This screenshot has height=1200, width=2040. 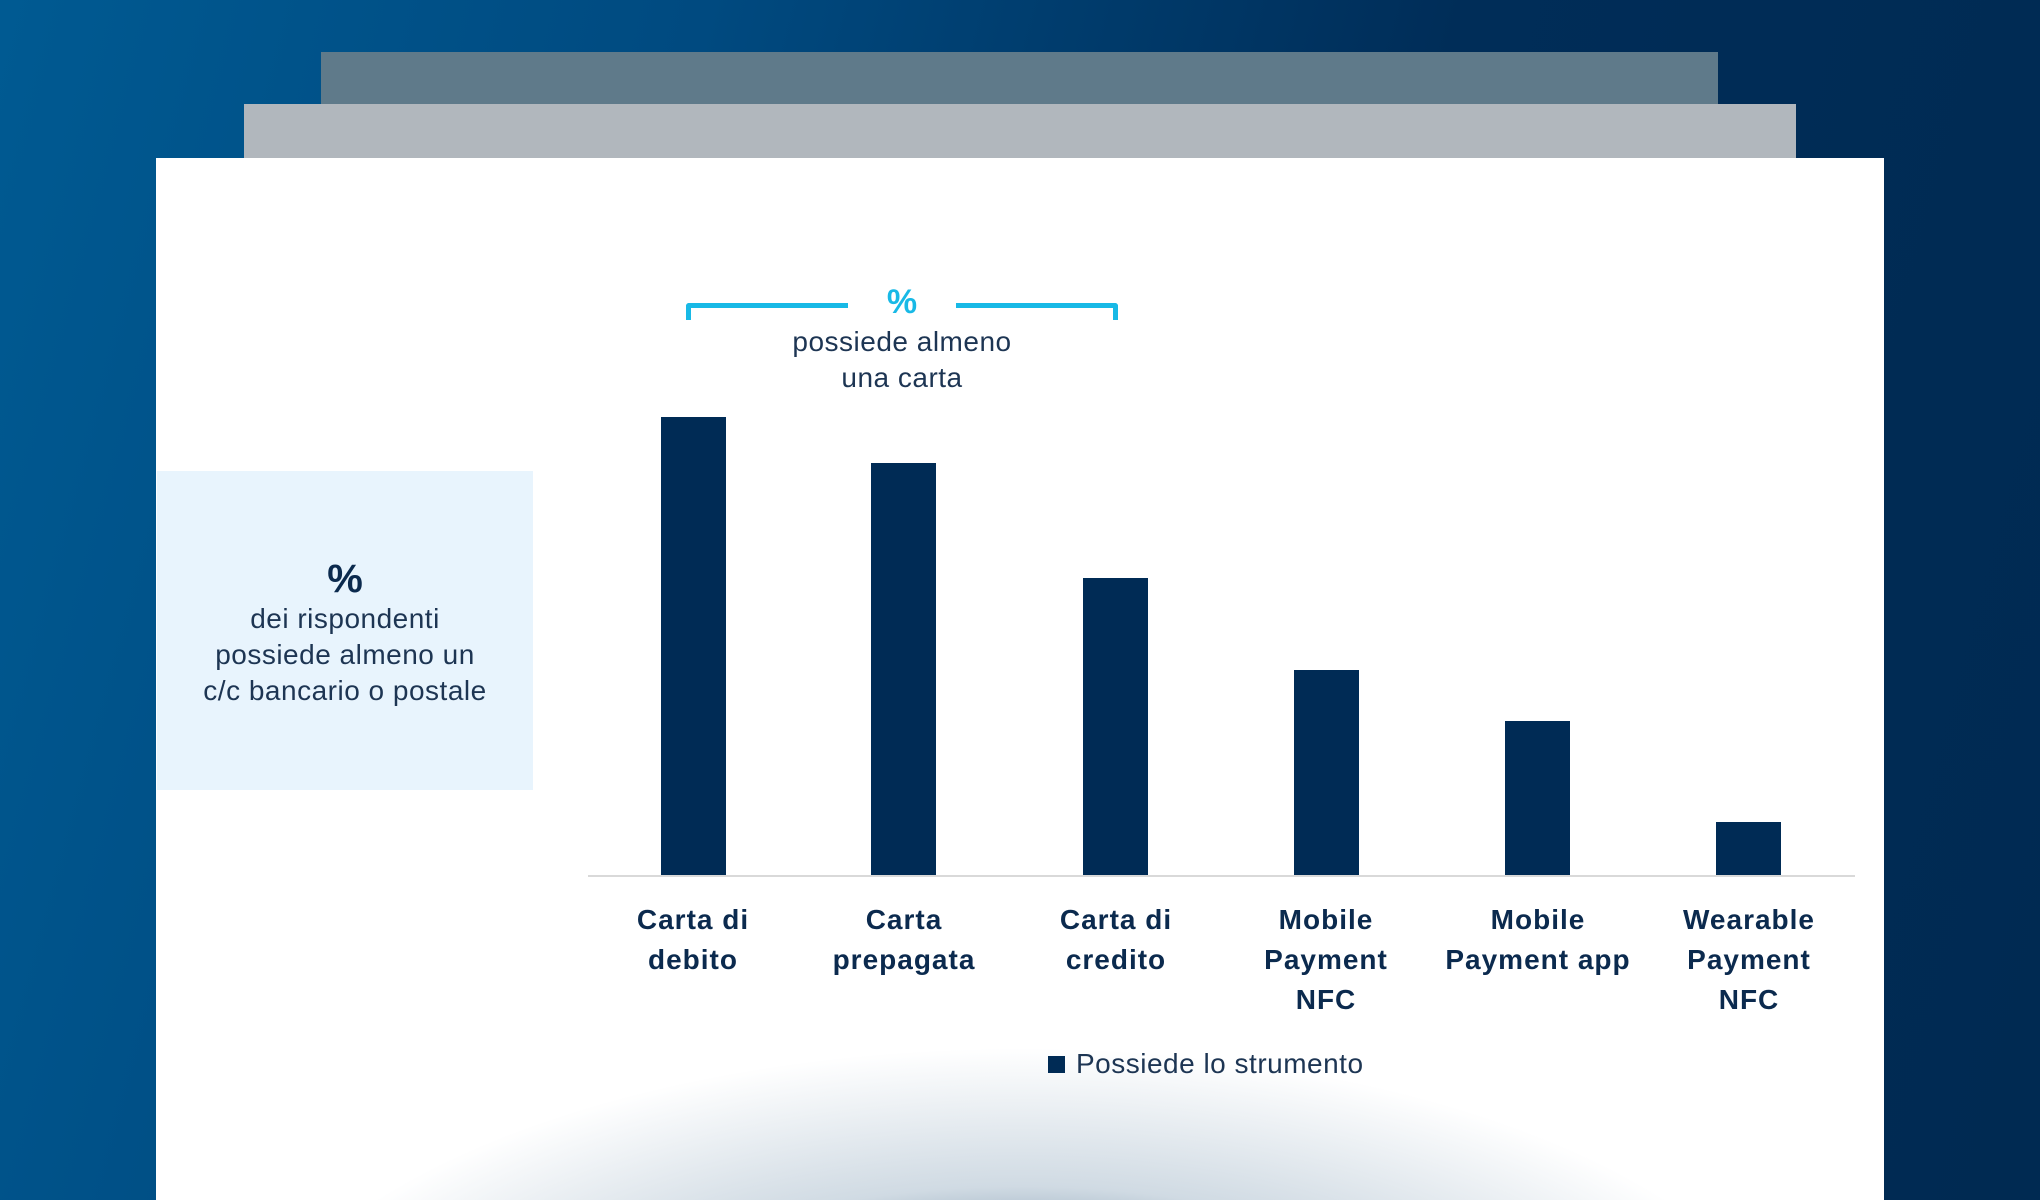 I want to click on bracket-label-line-1: possiede almeno, so click(x=902, y=341).